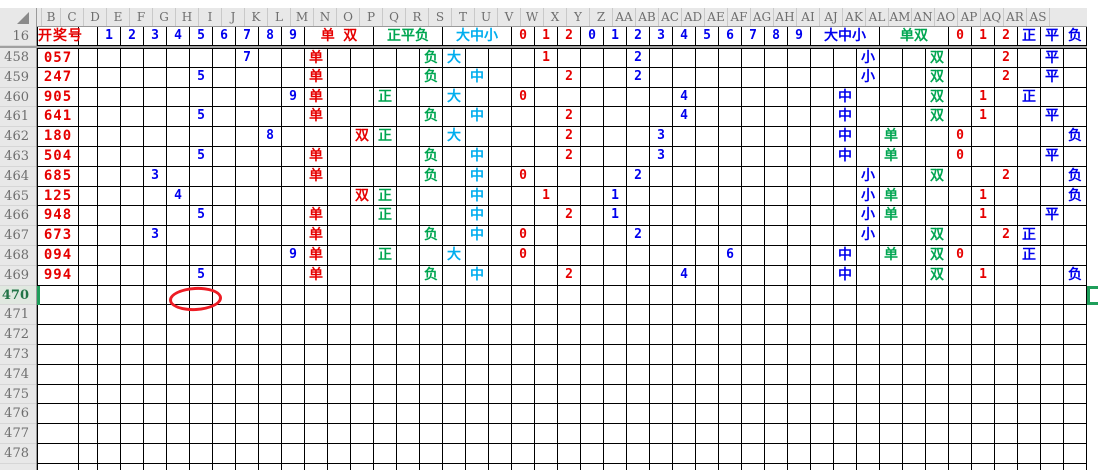 This screenshot has height=470, width=1099. What do you see at coordinates (247, 275) in the screenshot?
I see `cell-I469` at bounding box center [247, 275].